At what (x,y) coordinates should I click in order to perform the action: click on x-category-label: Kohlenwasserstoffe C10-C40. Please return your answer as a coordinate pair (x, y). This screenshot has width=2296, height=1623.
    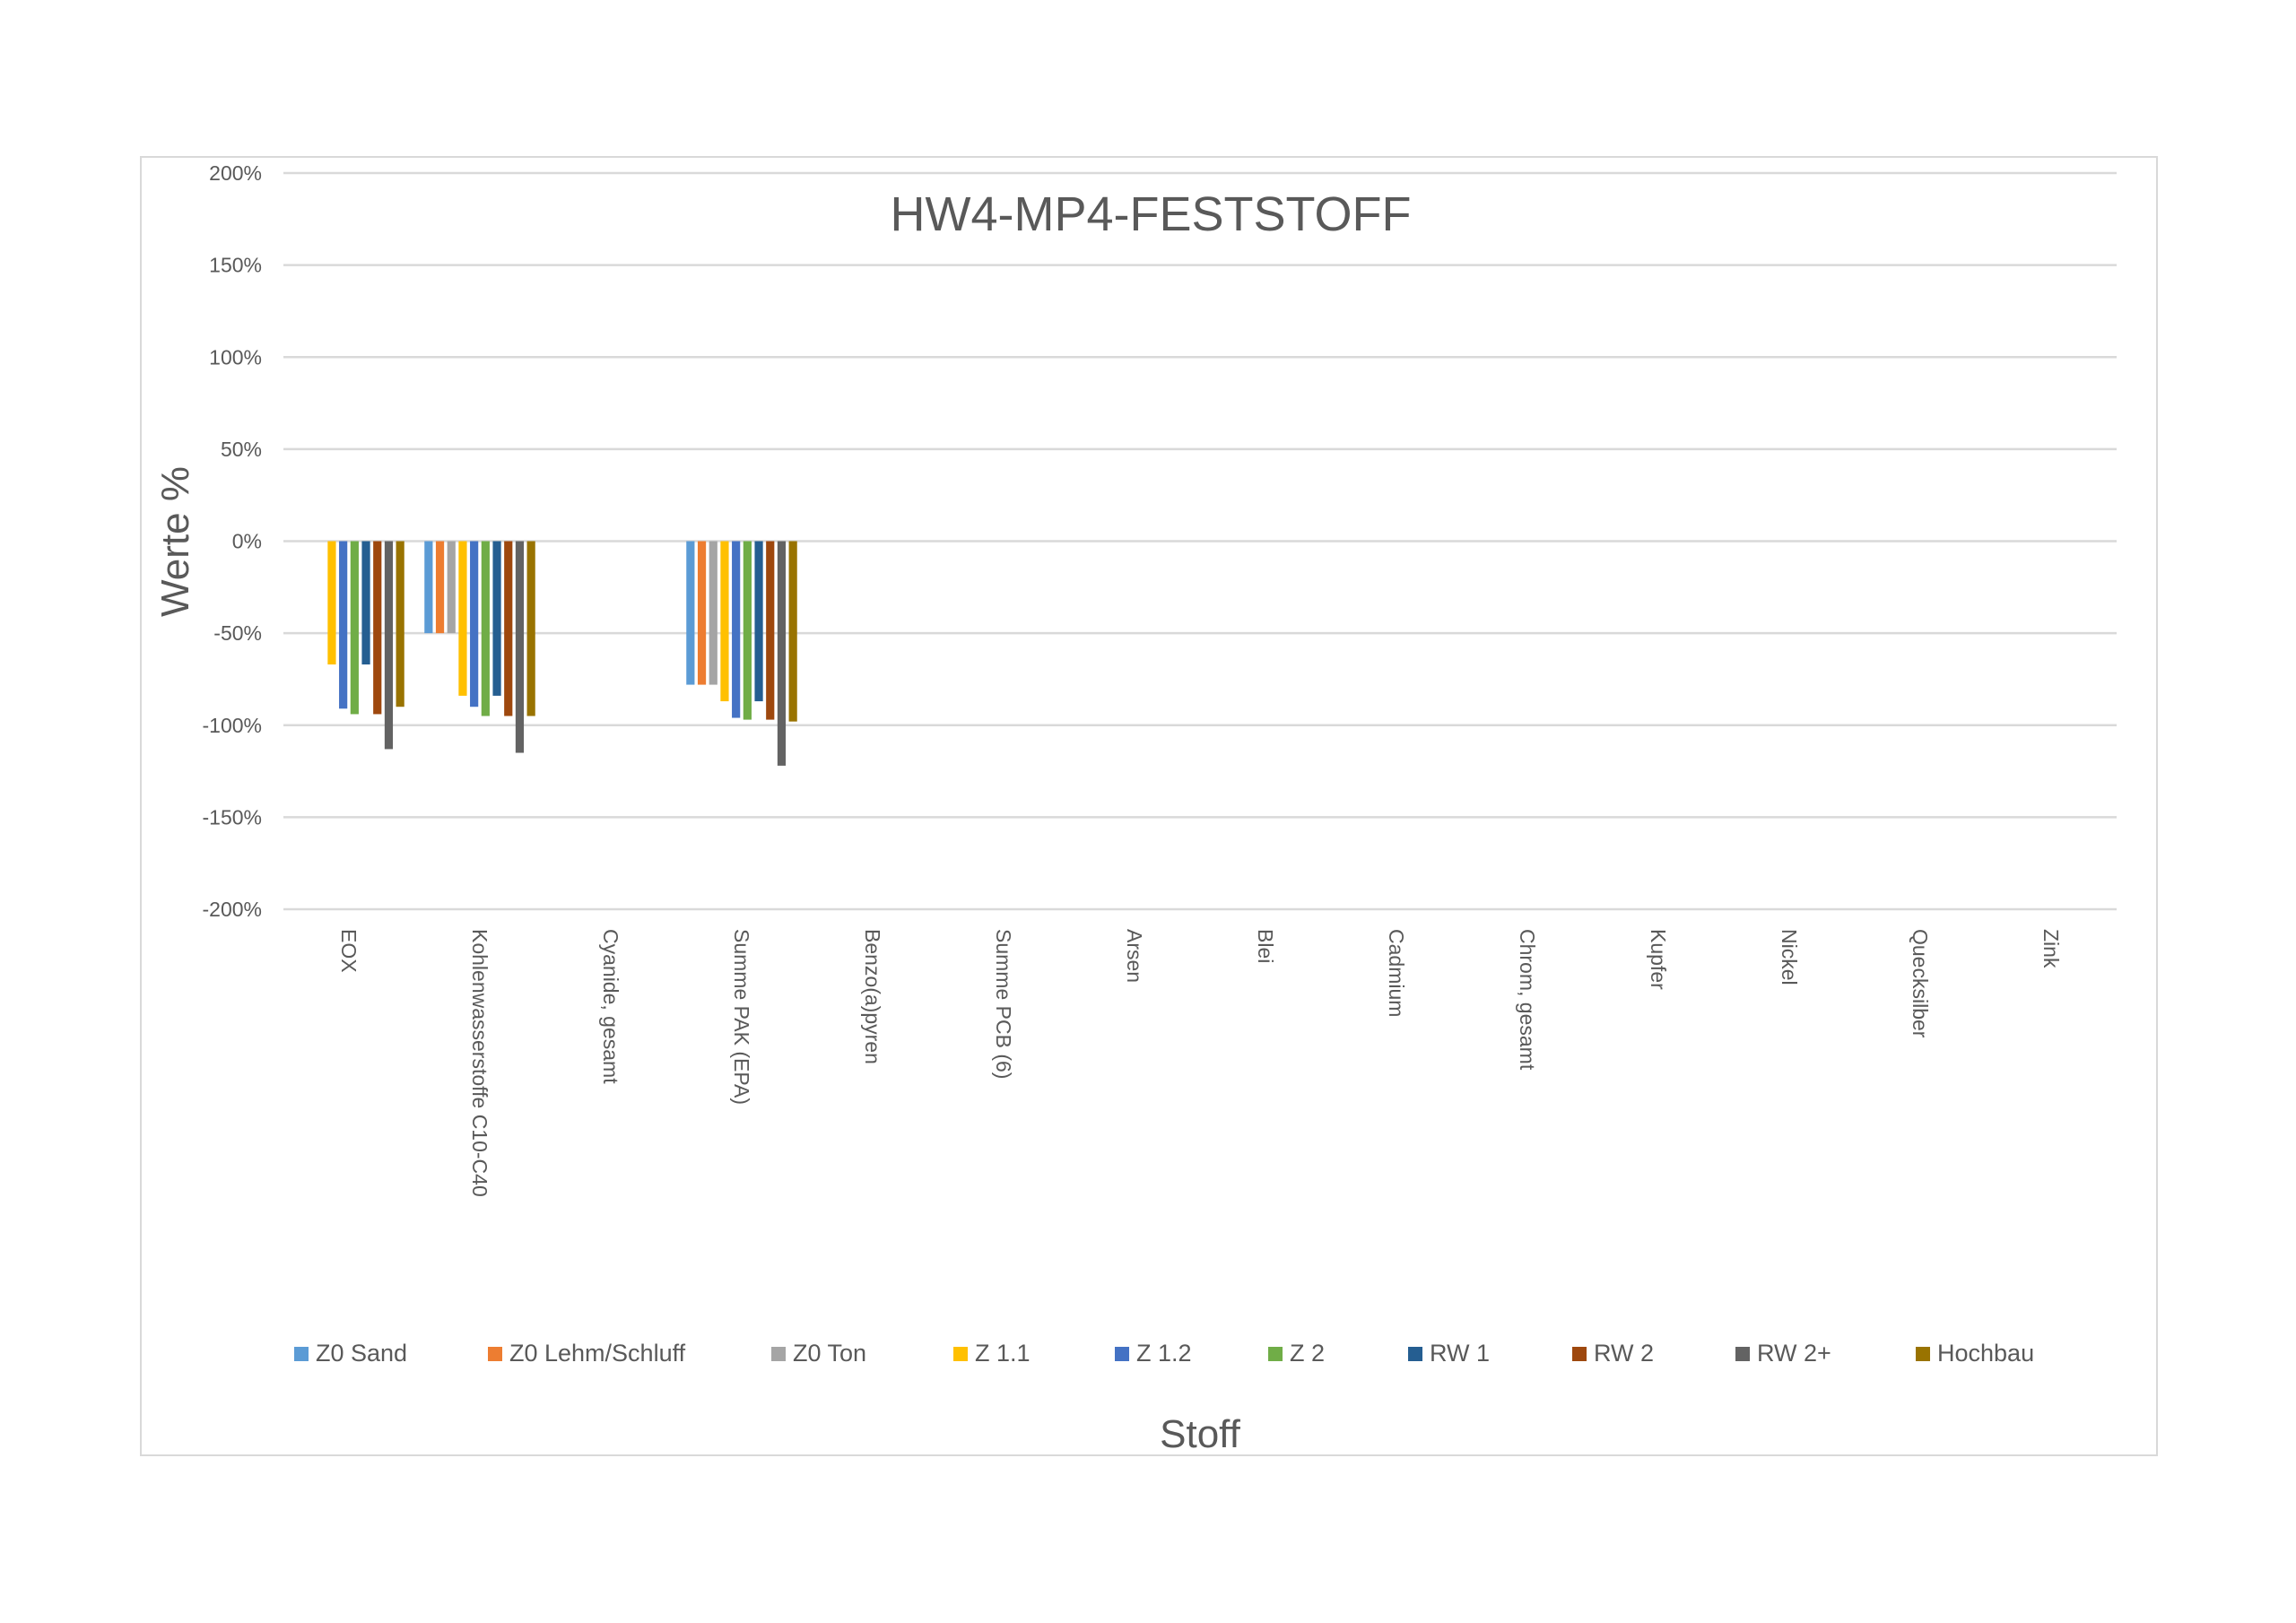
    Looking at the image, I should click on (479, 1063).